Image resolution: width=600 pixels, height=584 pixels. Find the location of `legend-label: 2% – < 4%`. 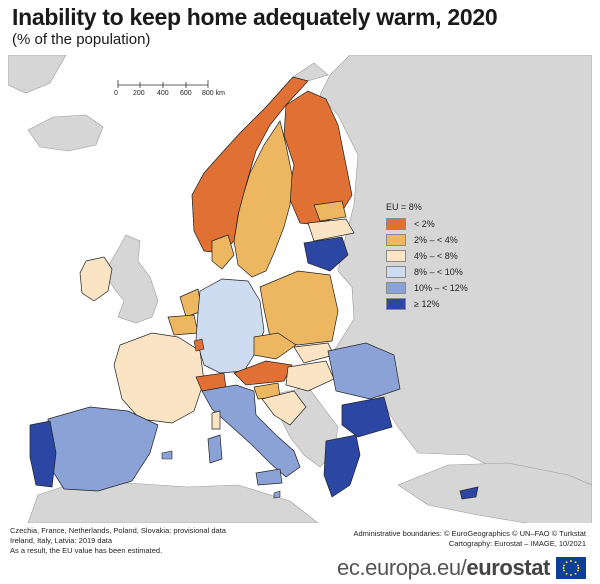

legend-label: 2% – < 4% is located at coordinates (436, 239).